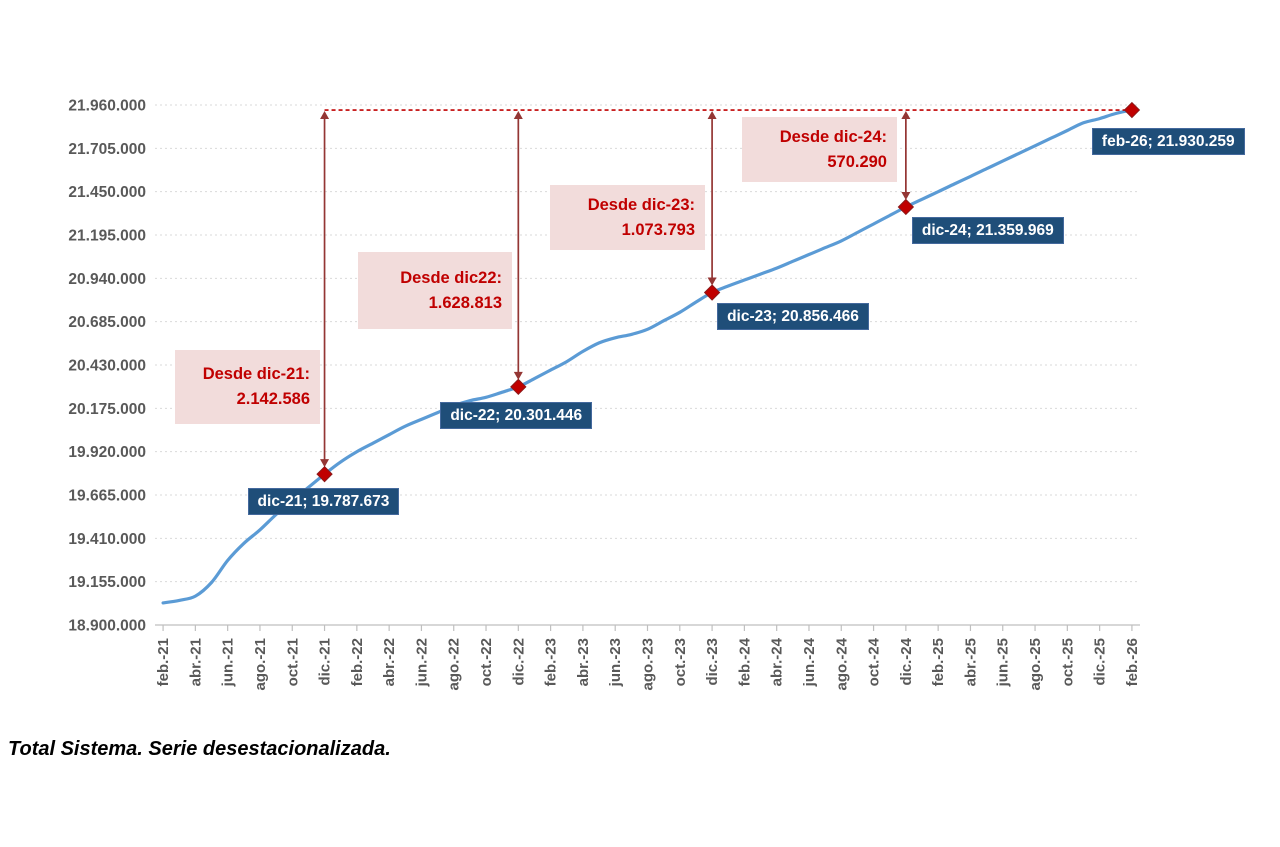  Describe the element at coordinates (641, 204) in the screenshot. I see `annotation-title: Desde dic-23:` at that location.